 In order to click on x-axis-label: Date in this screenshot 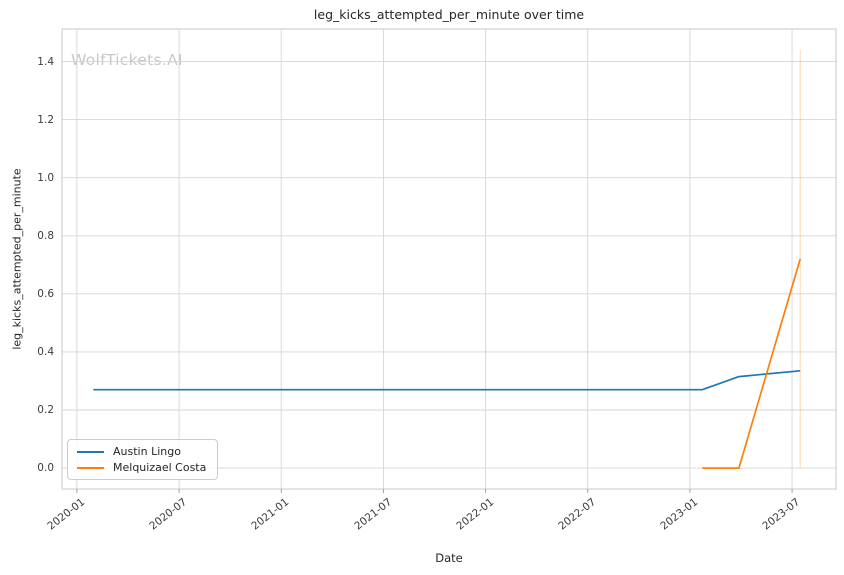, I will do `click(449, 558)`.